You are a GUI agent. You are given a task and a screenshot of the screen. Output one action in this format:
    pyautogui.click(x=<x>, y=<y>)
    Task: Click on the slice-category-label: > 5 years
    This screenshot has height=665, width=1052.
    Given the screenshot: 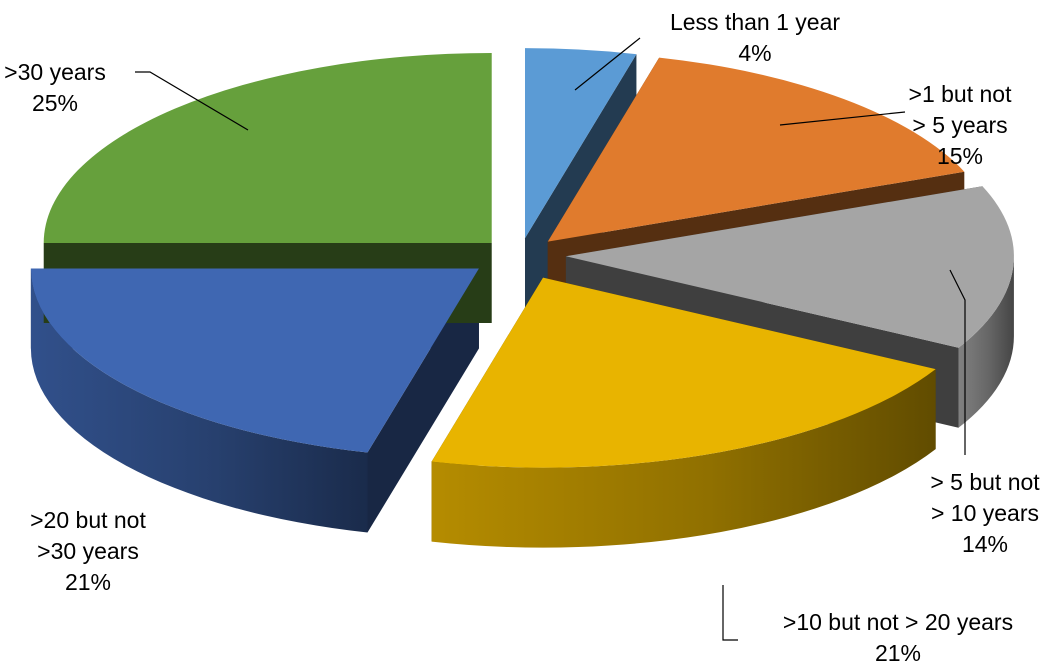 What is the action you would take?
    pyautogui.click(x=959, y=125)
    